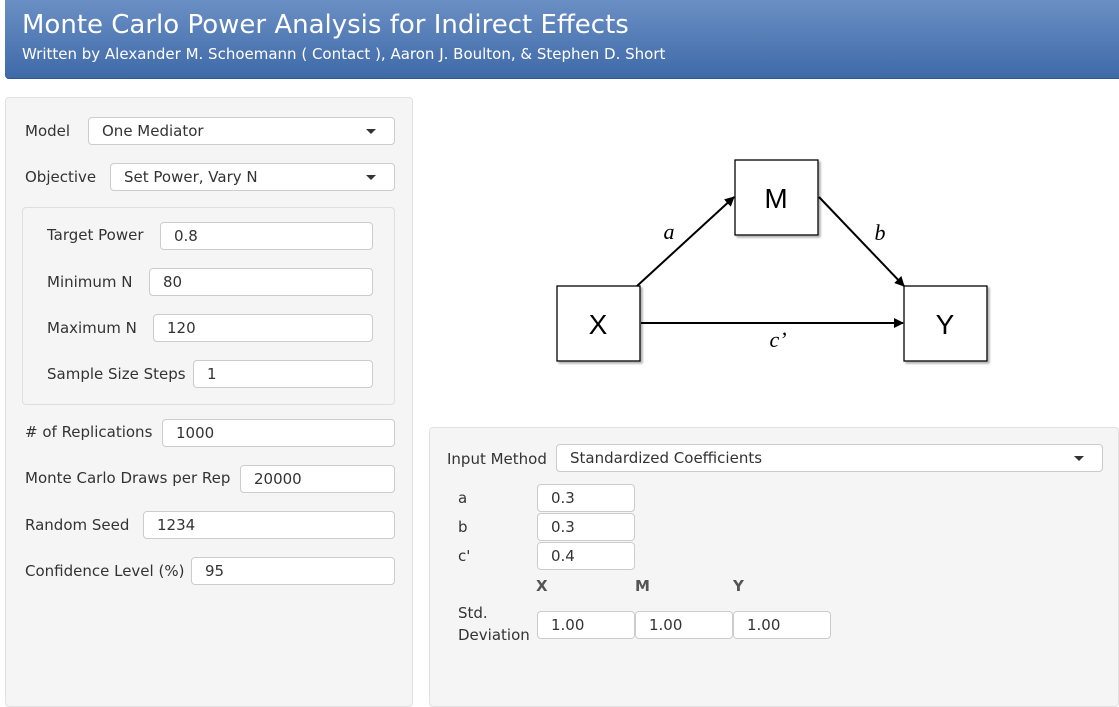 This screenshot has width=1119, height=707. I want to click on column-header-x: X, so click(542, 586).